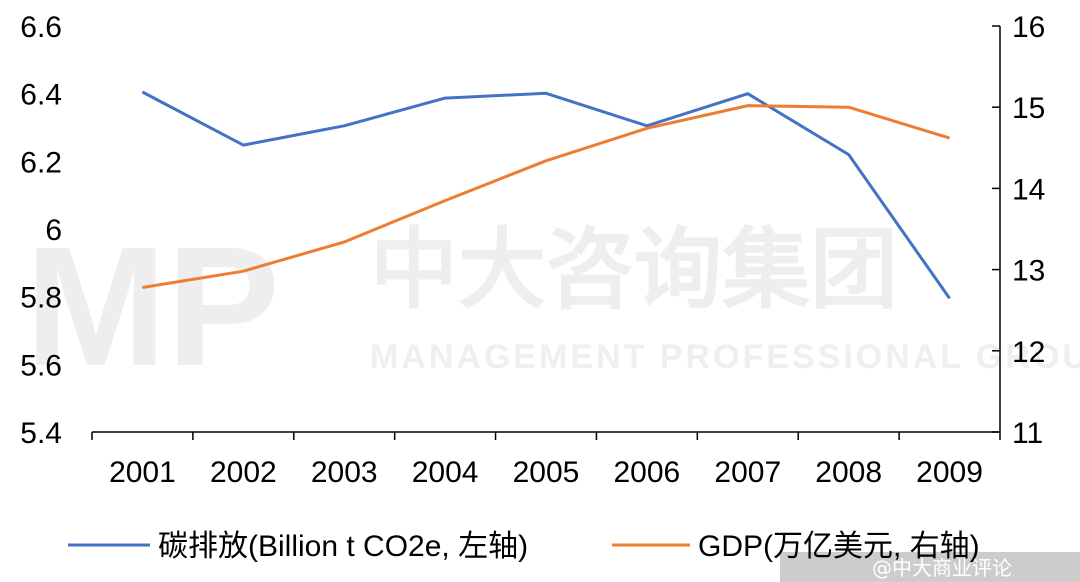 The width and height of the screenshot is (1080, 582). I want to click on watermark-english: MANAGEMENT PROFESSIONAL GROUP, so click(725, 357).